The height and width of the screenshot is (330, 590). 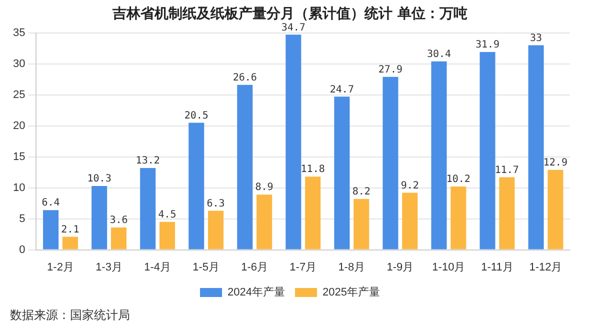 What do you see at coordinates (22, 250) in the screenshot?
I see `y-tick-label: 0` at bounding box center [22, 250].